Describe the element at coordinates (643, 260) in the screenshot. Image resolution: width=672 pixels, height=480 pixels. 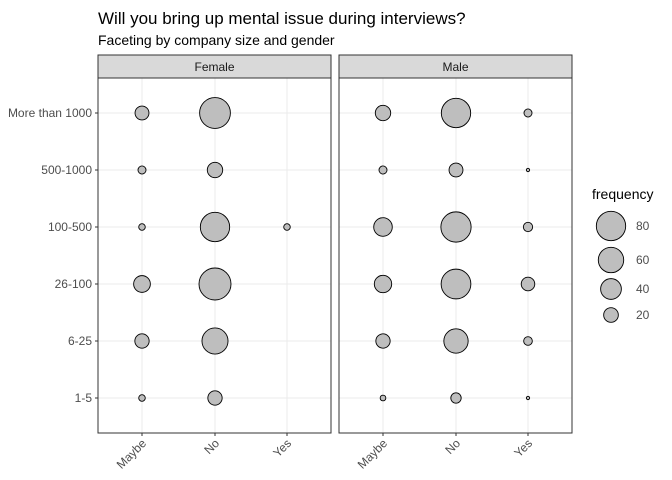
I see `legend-label-60: 60` at that location.